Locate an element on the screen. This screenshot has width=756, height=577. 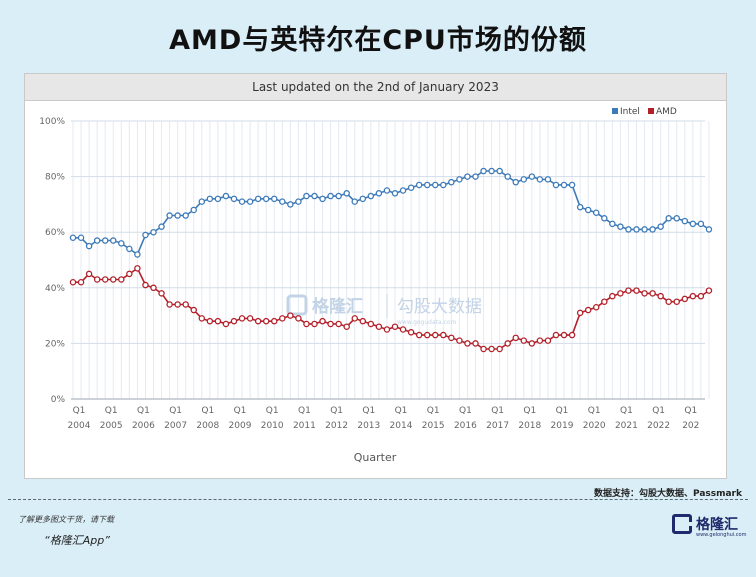
logo-text: 格隆汇 is located at coordinates (717, 525).